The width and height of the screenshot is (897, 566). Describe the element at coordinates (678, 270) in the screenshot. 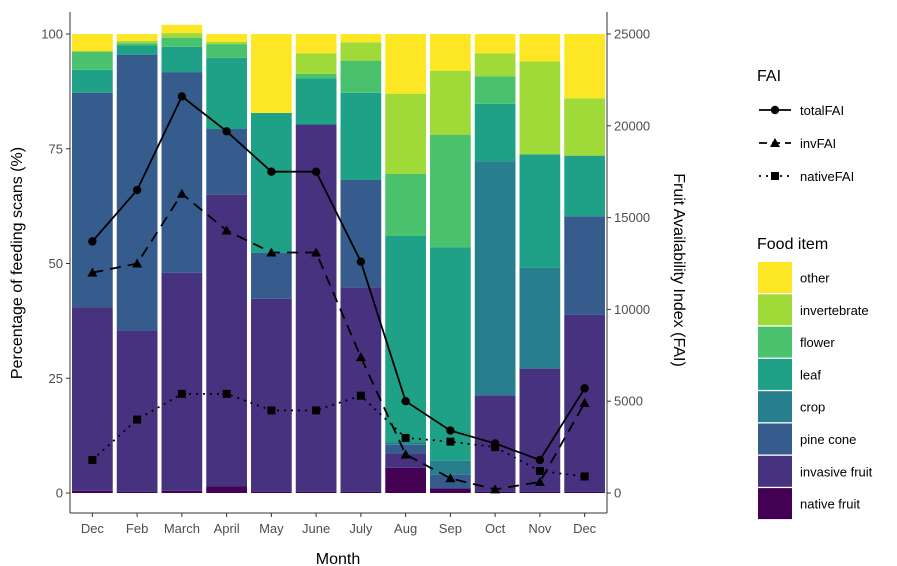

I see `y-axis-right-title: Fruit Availability Index (FAI)` at that location.